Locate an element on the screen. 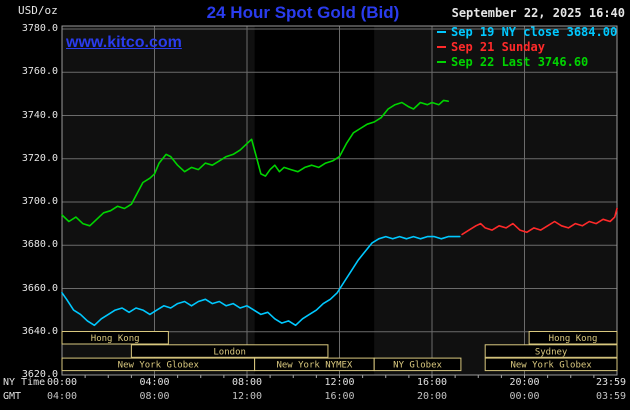 This screenshot has width=630, height=410. legend-item-sep19: Sep 19 NY close 3684.00 is located at coordinates (527, 32).